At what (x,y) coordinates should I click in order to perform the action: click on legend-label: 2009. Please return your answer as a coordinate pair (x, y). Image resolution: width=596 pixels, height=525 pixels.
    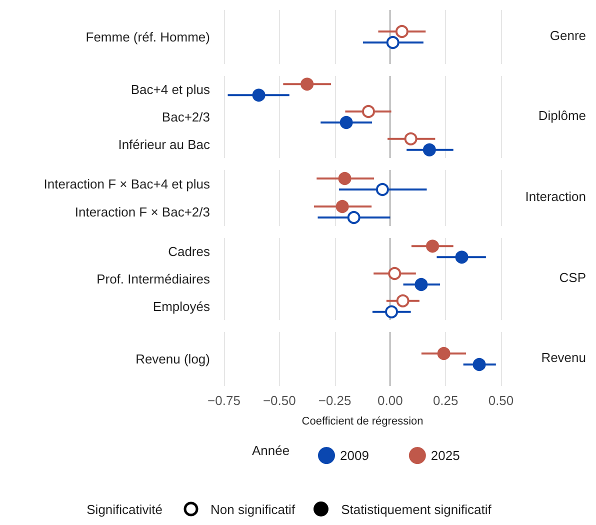
    Looking at the image, I should click on (354, 455).